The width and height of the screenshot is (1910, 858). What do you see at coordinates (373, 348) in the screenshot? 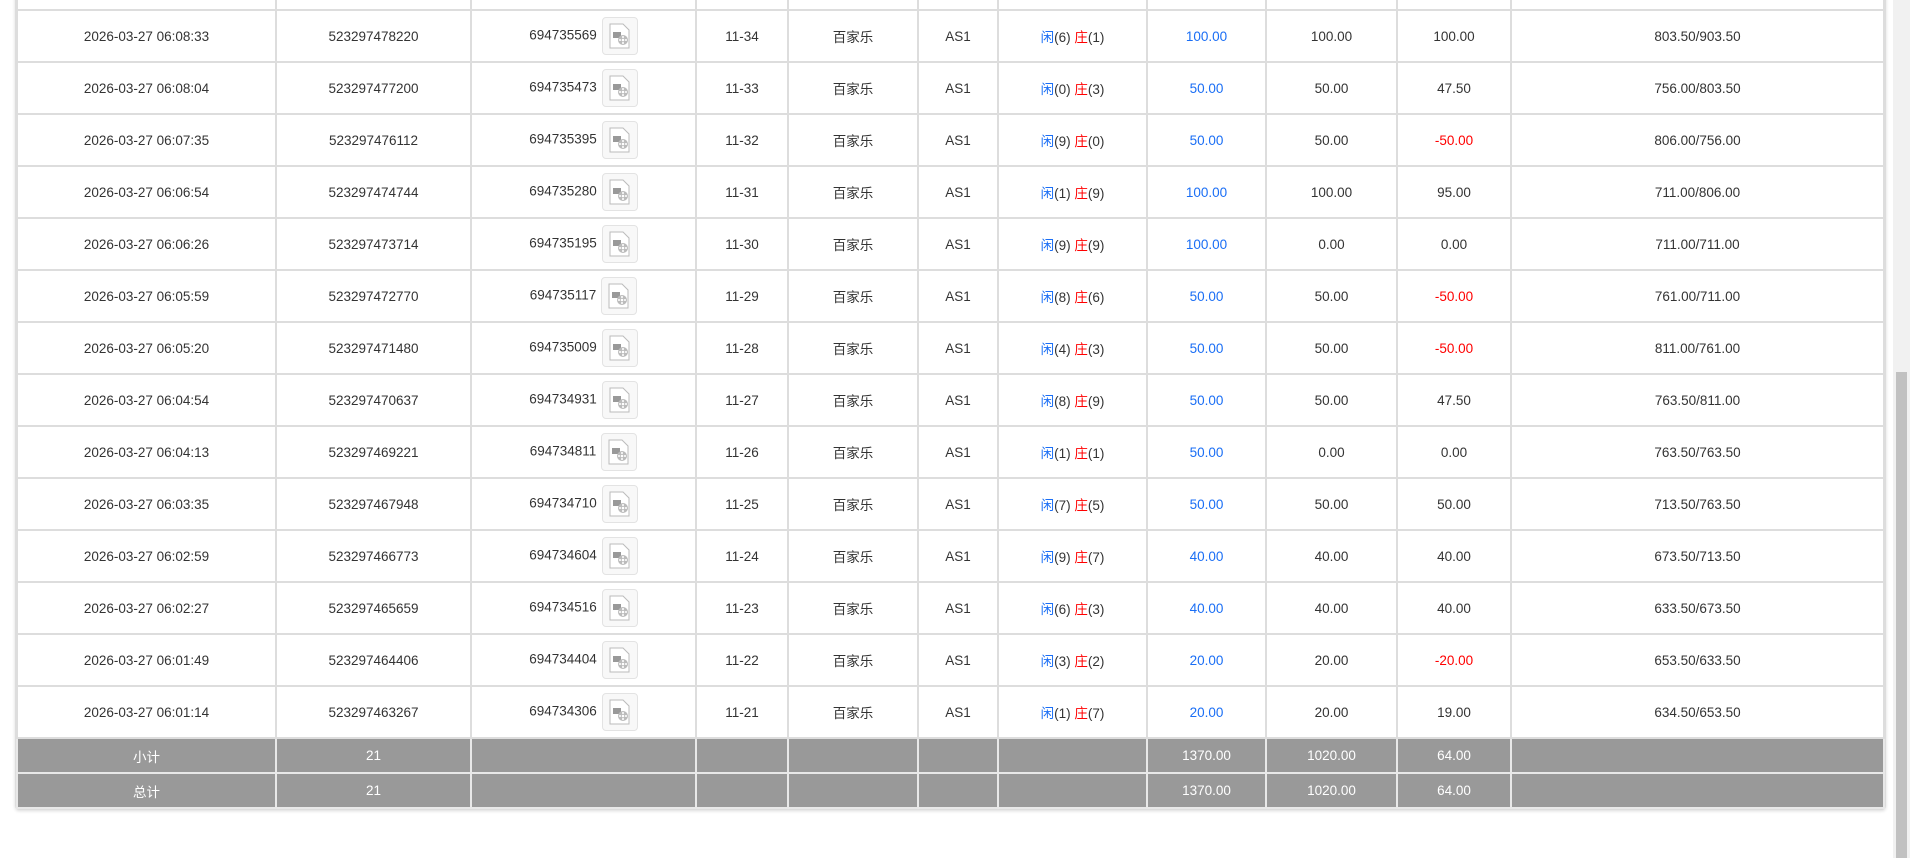
I see `order-number: 523297471480` at bounding box center [373, 348].